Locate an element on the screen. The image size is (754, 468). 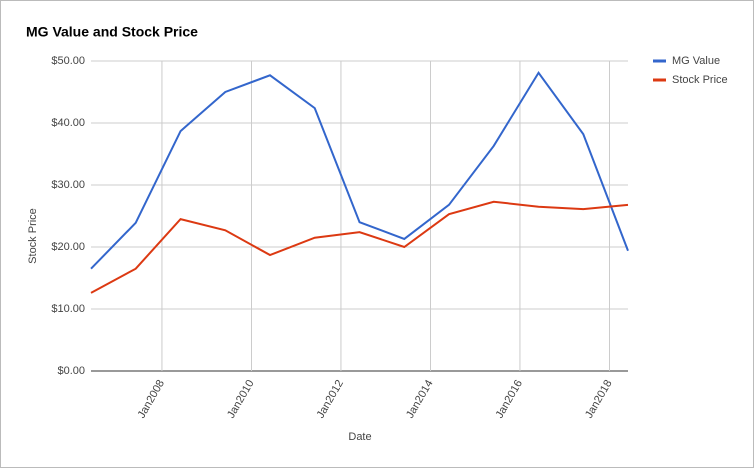
y-tick-label: $40.00 is located at coordinates (68, 123).